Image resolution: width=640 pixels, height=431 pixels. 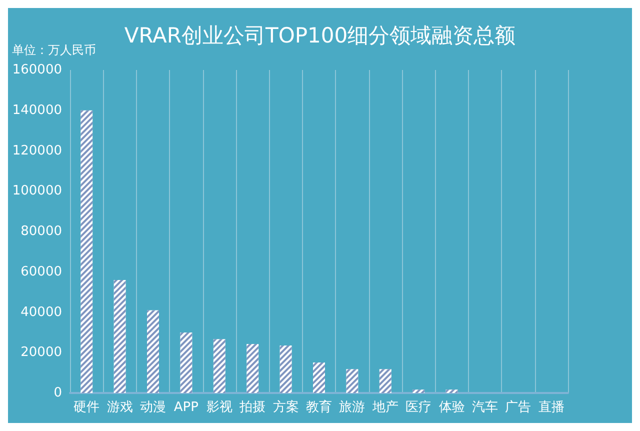 I want to click on x-tick-label: 游戏, so click(x=119, y=407).